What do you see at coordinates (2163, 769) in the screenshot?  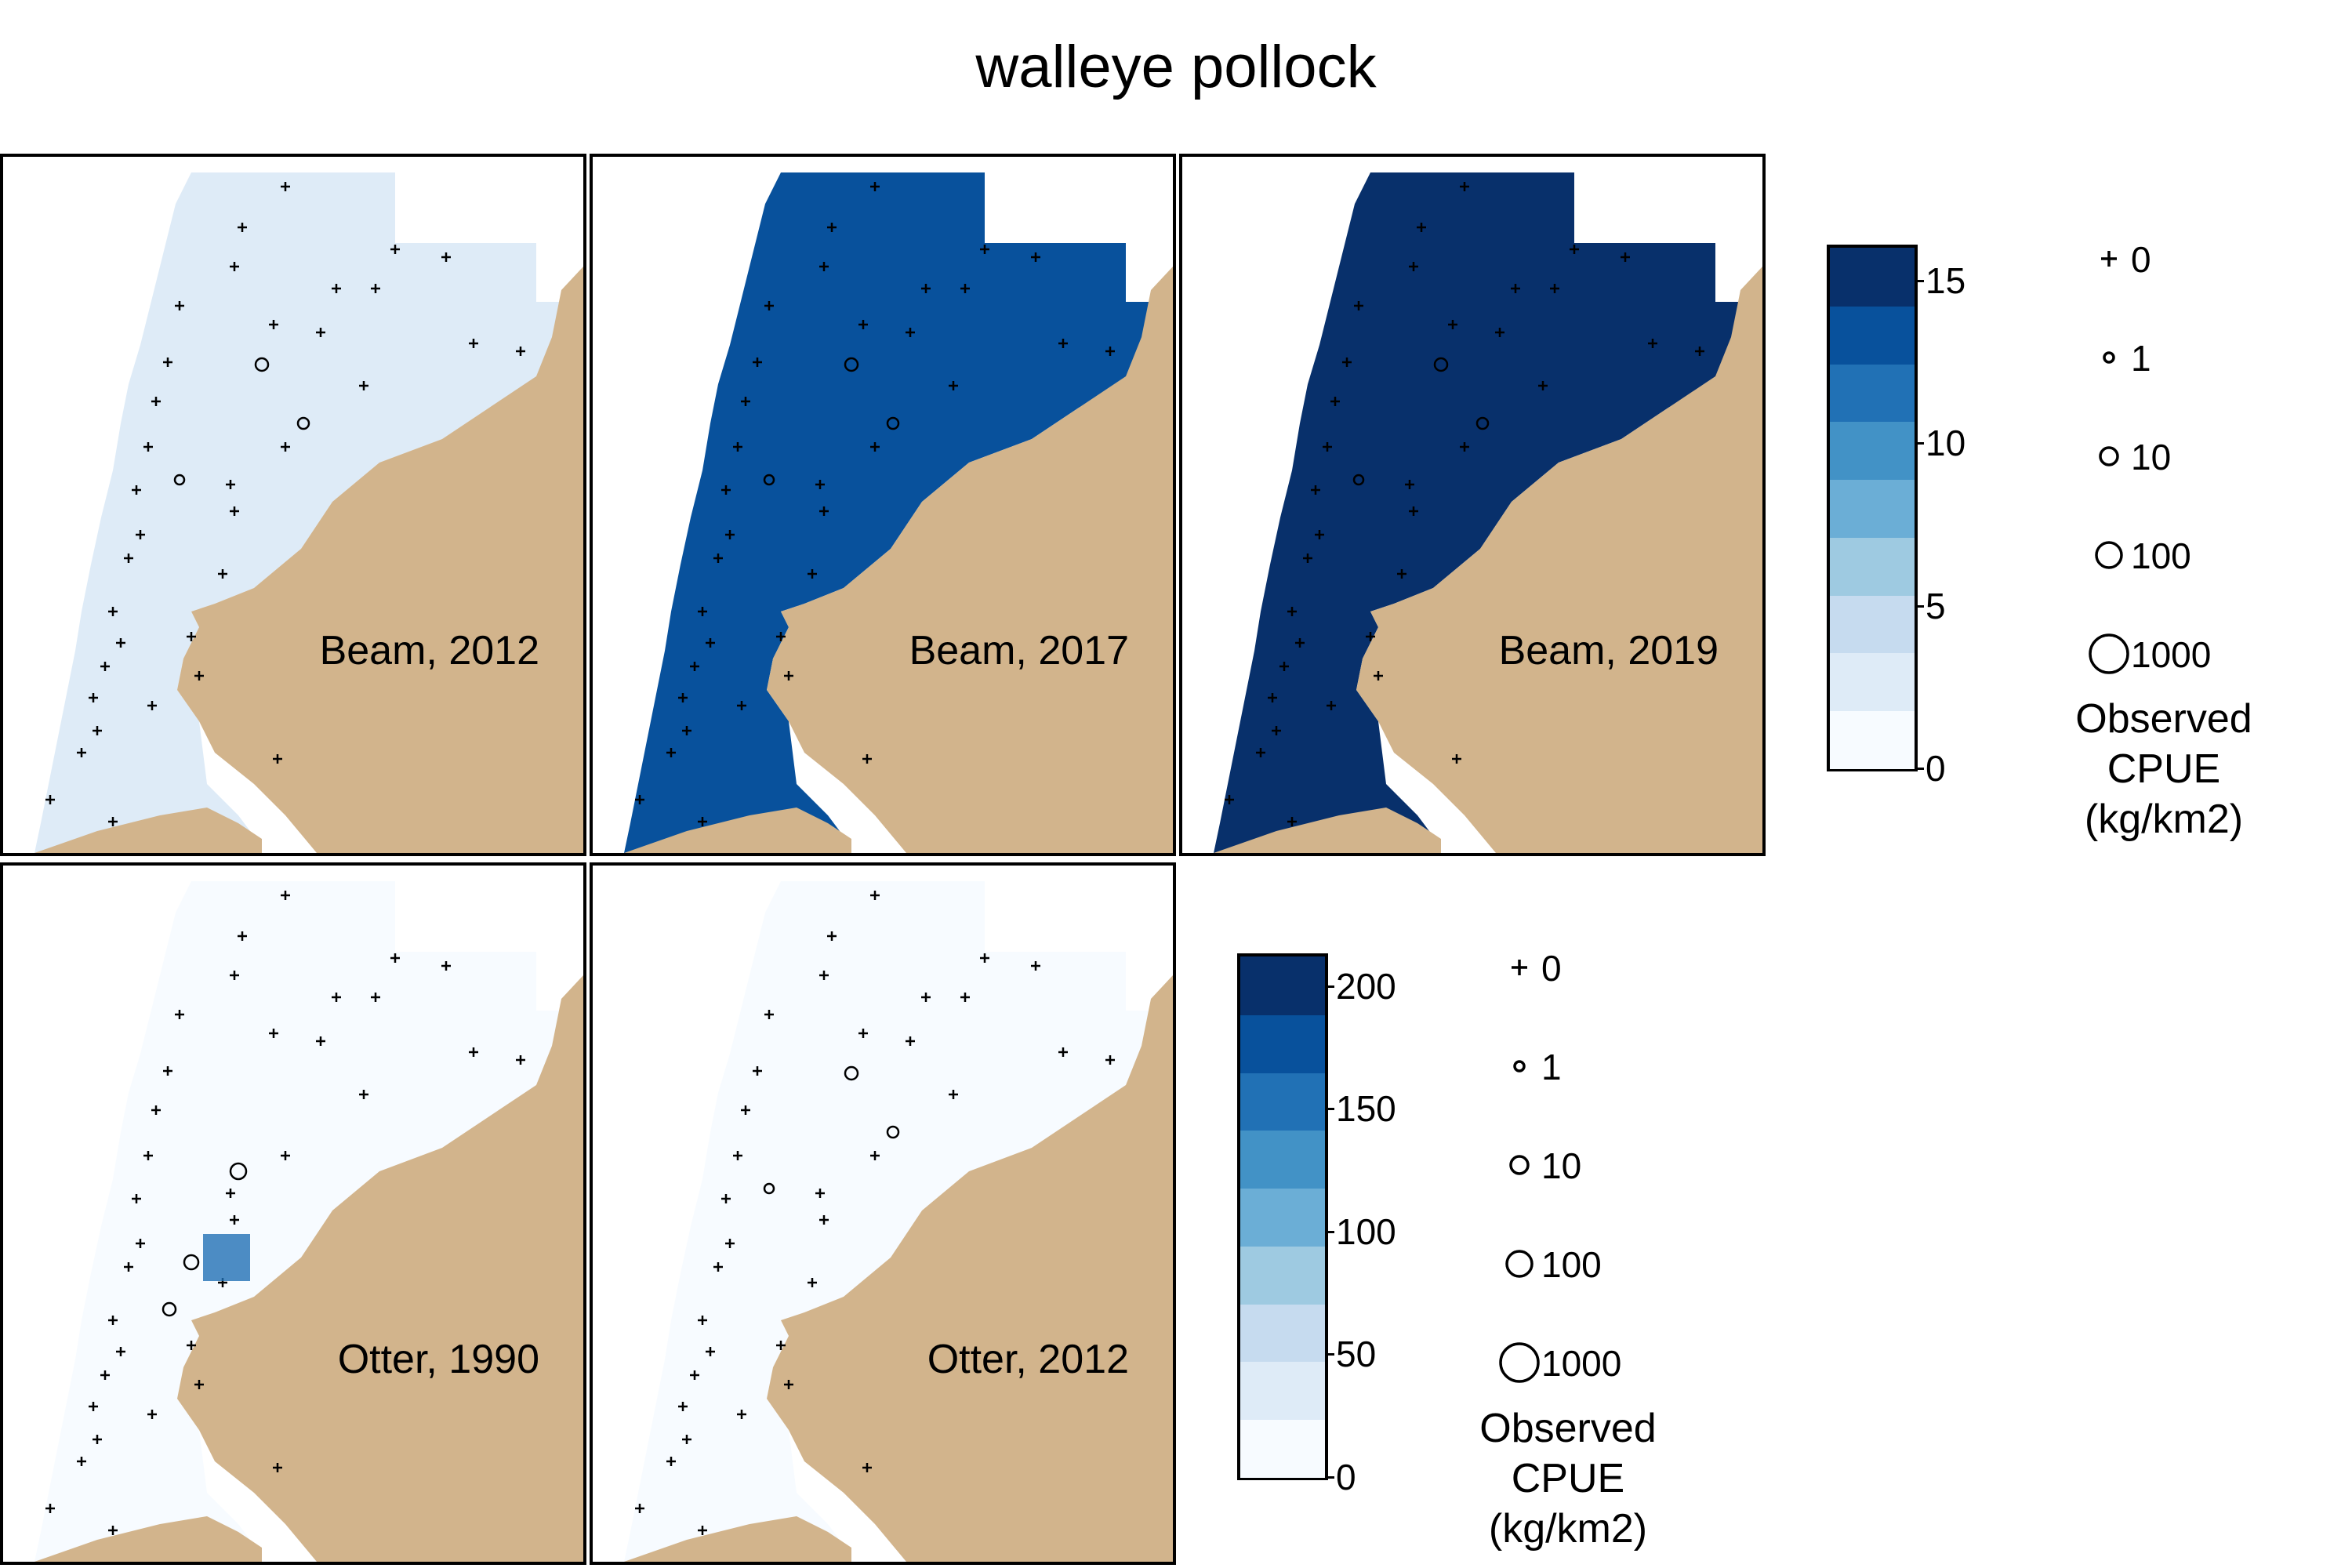 I see `cpue-legend-title-beam: Observed CPUE (kg/km2)` at bounding box center [2163, 769].